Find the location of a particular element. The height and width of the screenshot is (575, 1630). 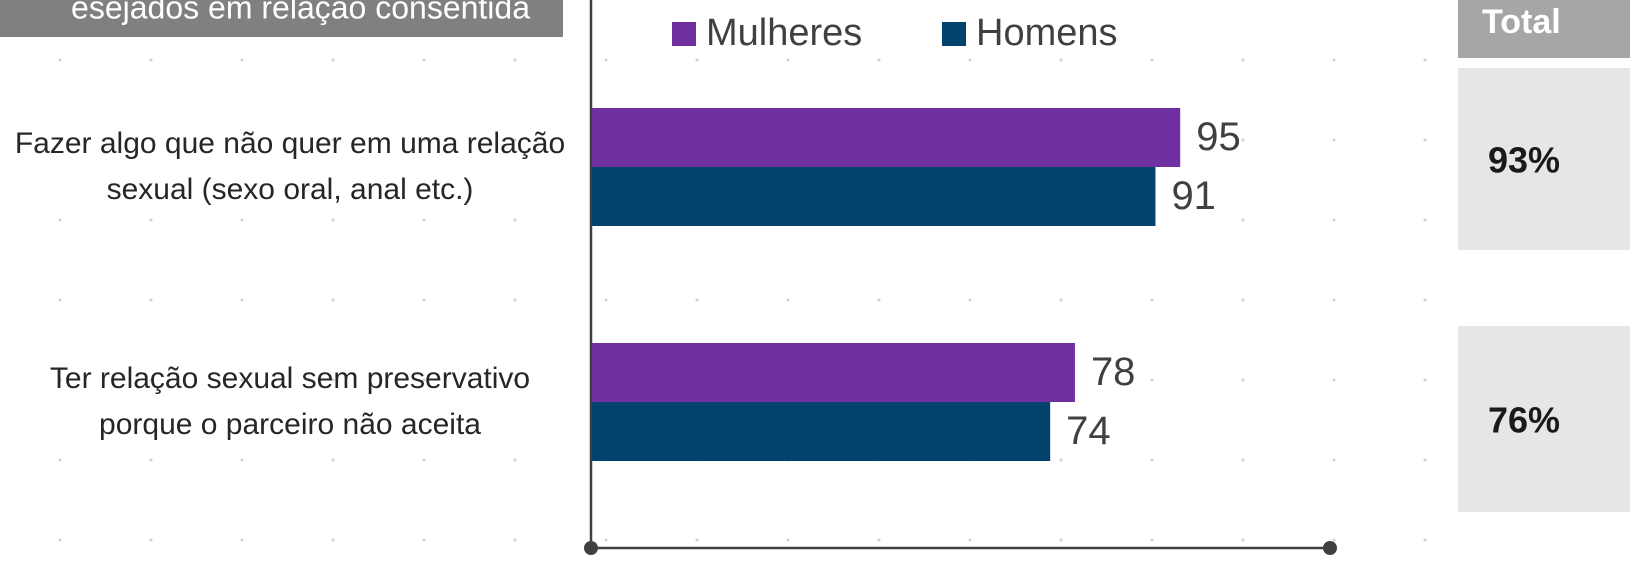

total-value: 76% is located at coordinates (1524, 420).